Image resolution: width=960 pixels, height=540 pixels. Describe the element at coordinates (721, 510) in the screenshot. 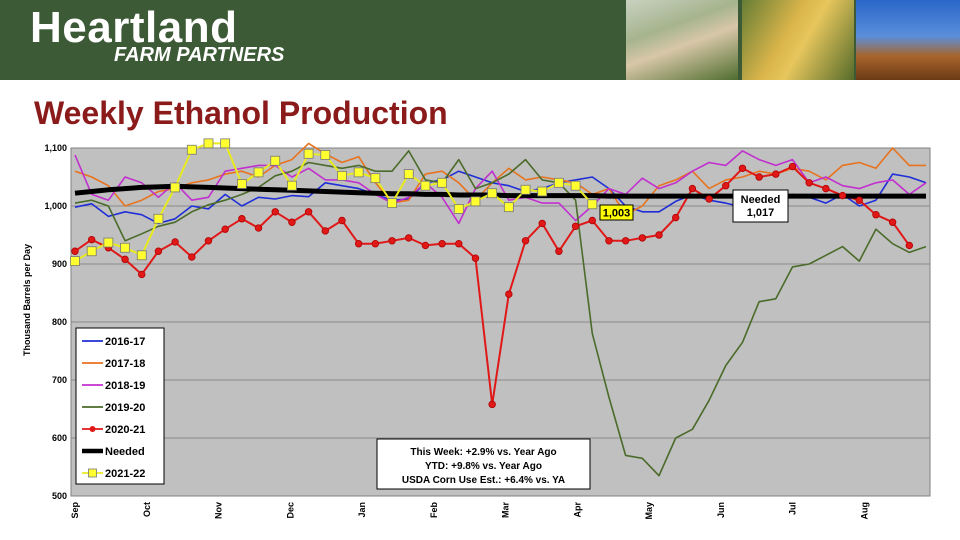

I see `x-tick-label: Jun` at that location.